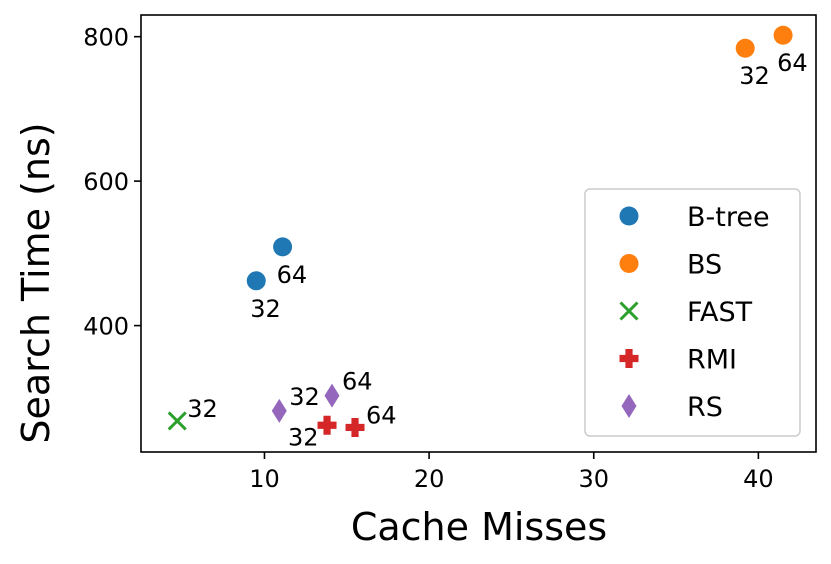  Describe the element at coordinates (106, 182) in the screenshot. I see `y-tick-label: 600` at that location.